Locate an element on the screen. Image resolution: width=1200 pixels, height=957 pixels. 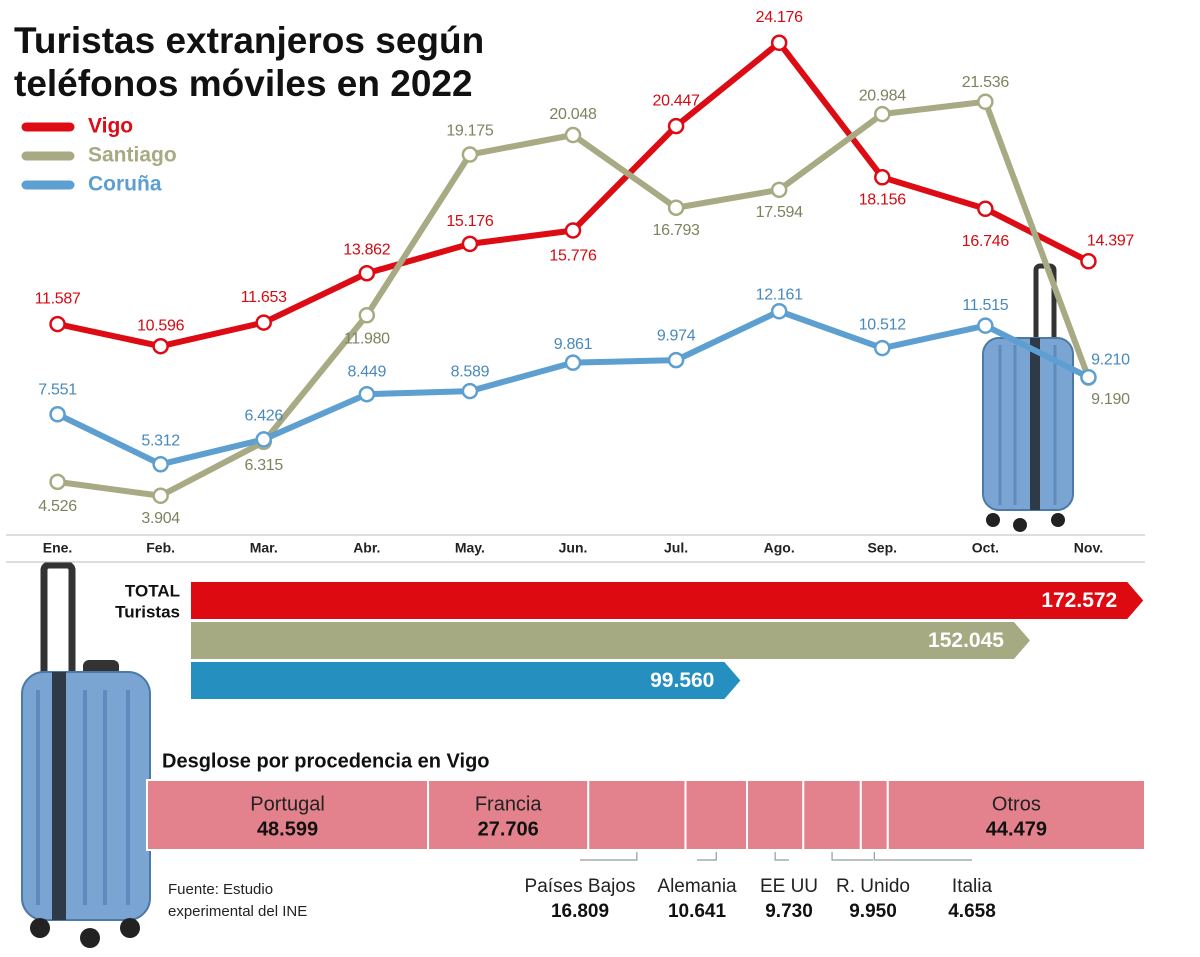
data-label: 11.515 is located at coordinates (985, 305).